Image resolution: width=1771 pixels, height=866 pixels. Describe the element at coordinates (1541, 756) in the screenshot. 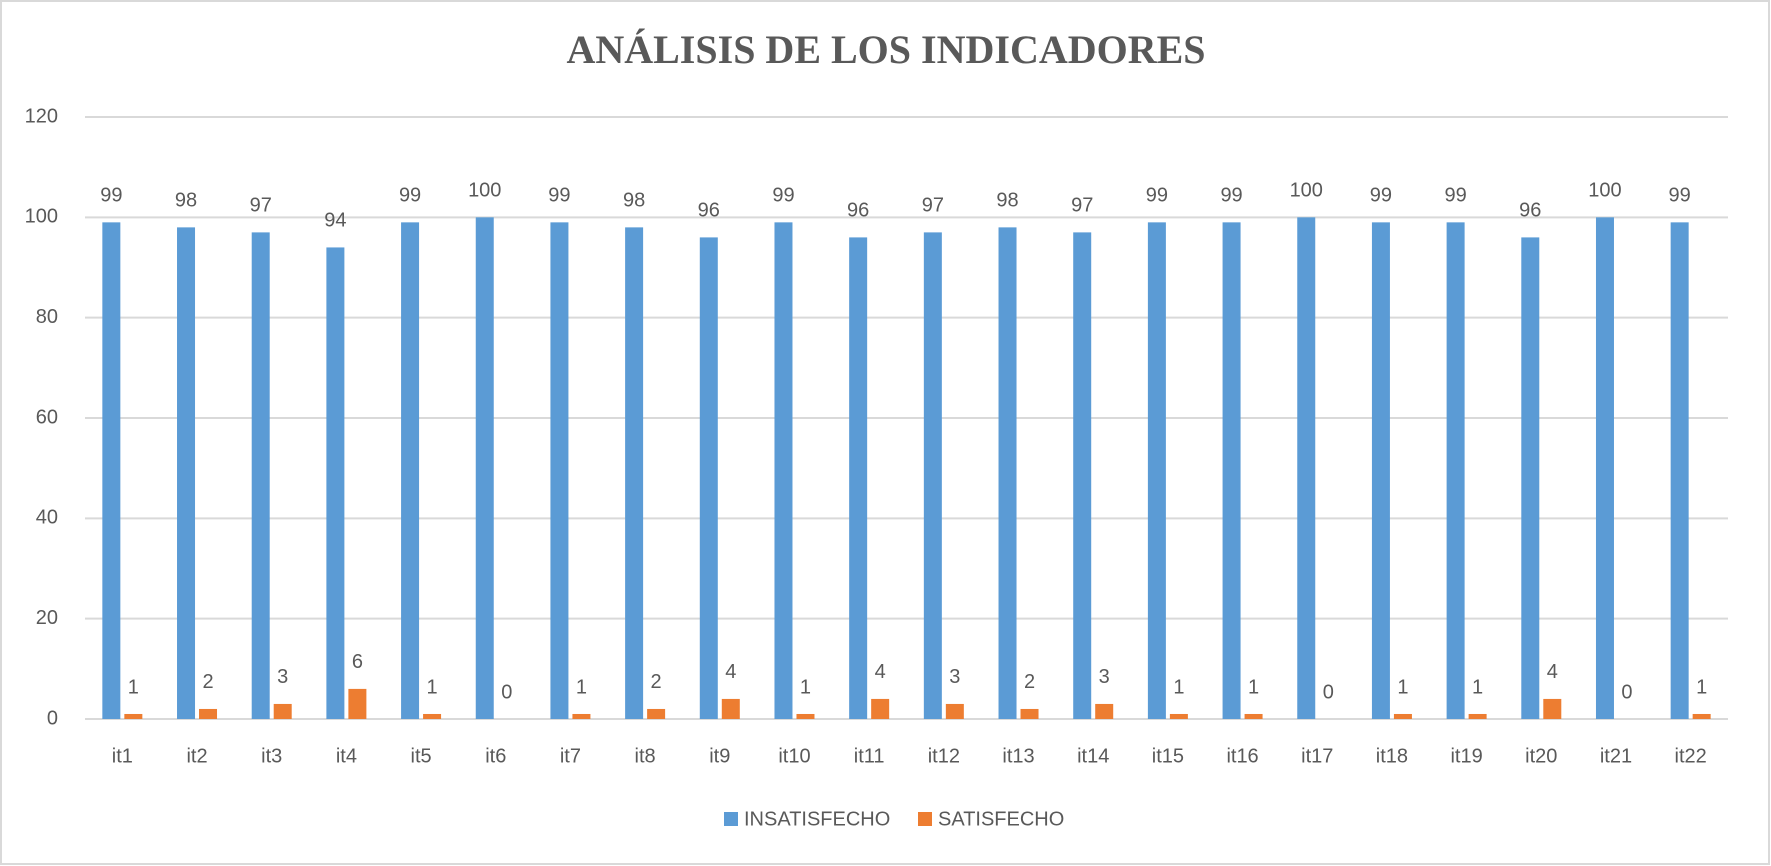

I see `x-tick-label: it20` at that location.